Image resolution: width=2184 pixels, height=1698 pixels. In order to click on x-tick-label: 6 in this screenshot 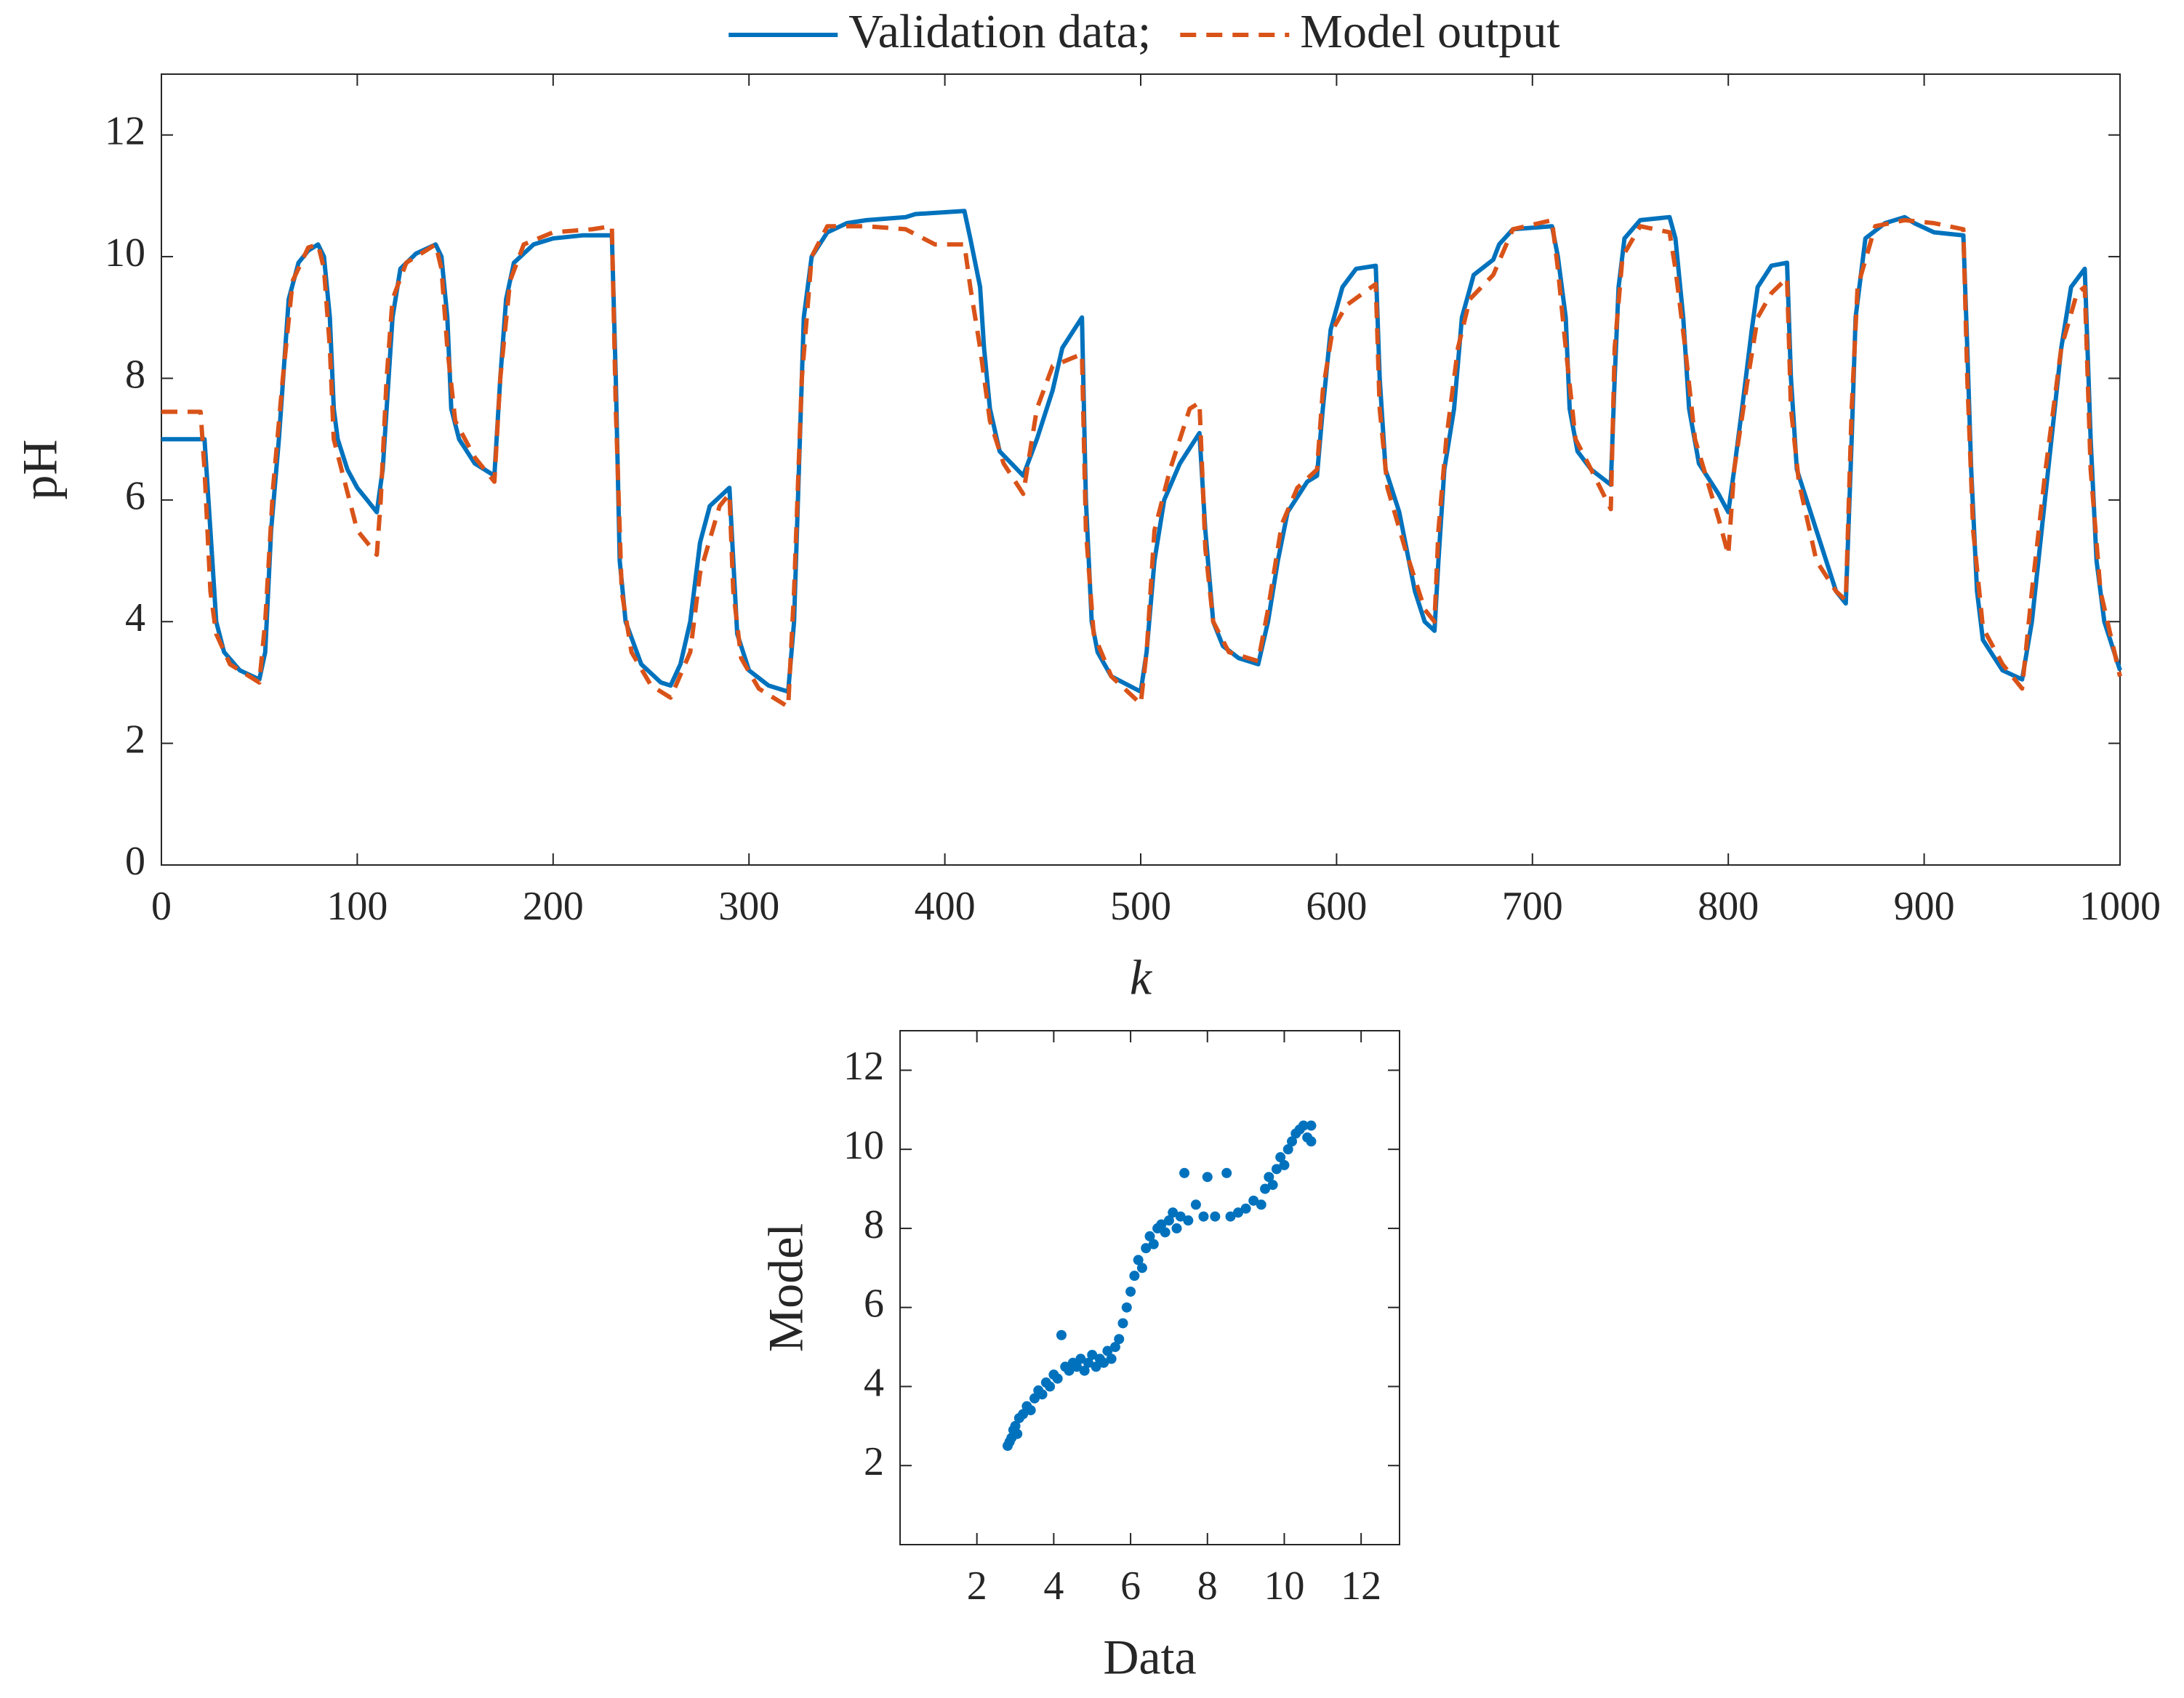, I will do `click(1130, 1587)`.